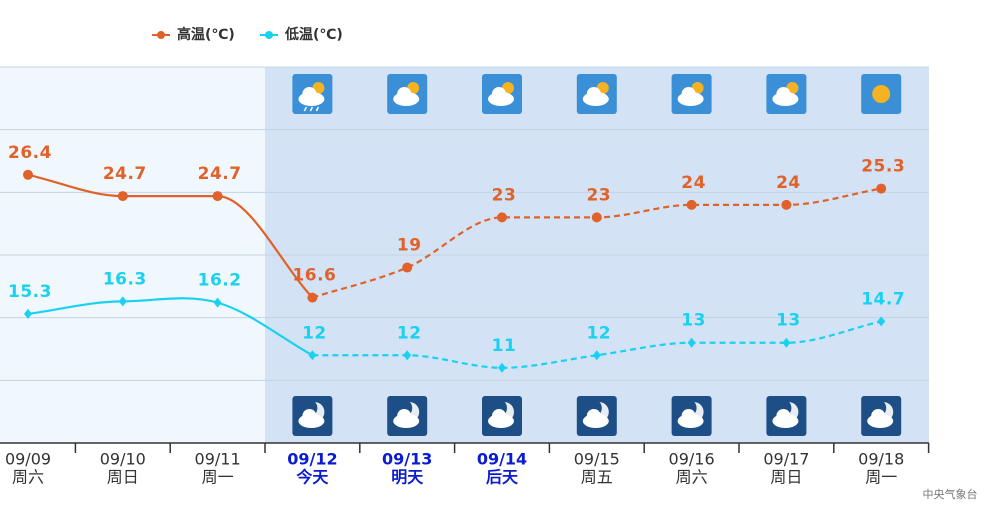  I want to click on x-tick-label: 09/10, so click(123, 459).